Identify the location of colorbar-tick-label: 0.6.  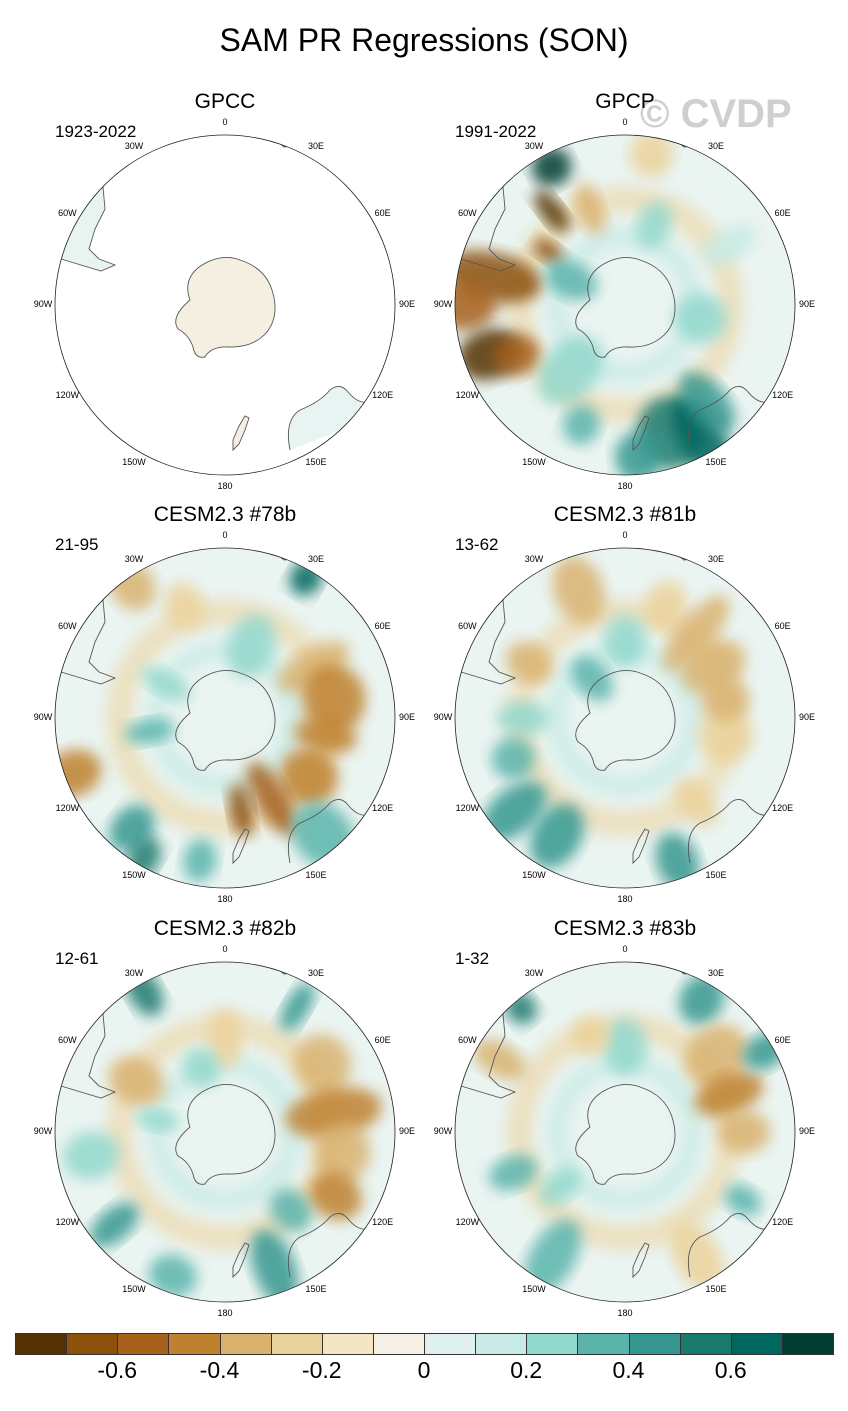
(730, 1370).